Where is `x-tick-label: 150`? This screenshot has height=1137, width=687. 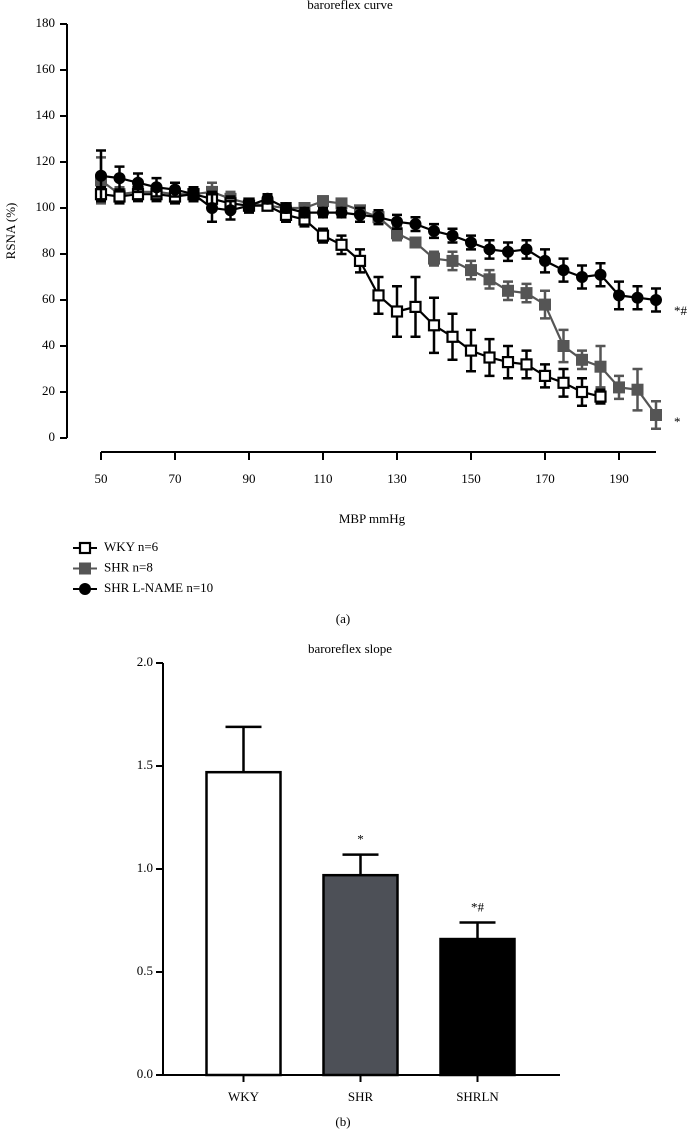 x-tick-label: 150 is located at coordinates (471, 478).